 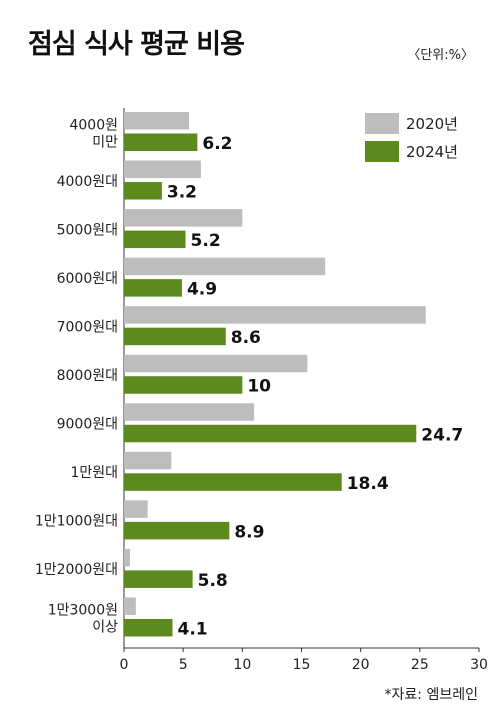 What do you see at coordinates (217, 144) in the screenshot?
I see `bar-value-label: 6.2` at bounding box center [217, 144].